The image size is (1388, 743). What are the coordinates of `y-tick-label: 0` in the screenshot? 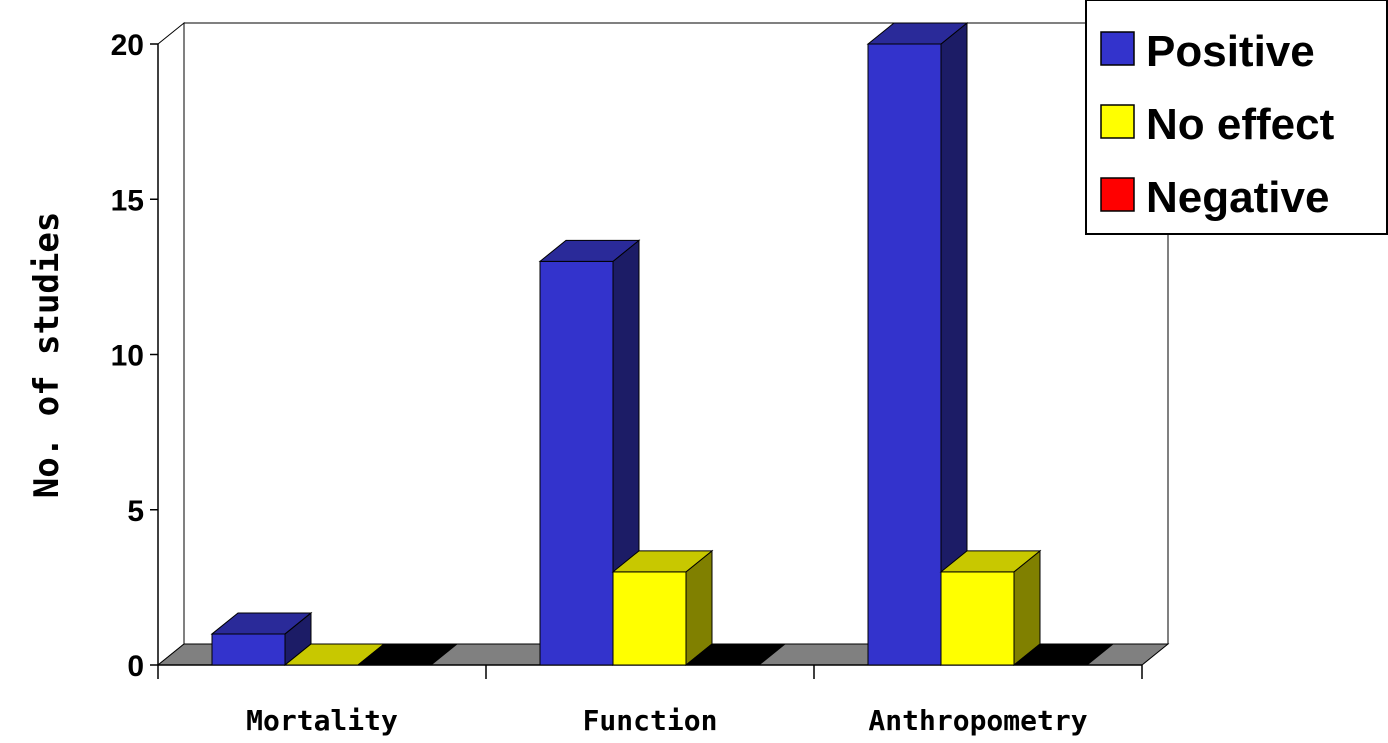 It's located at (135, 666).